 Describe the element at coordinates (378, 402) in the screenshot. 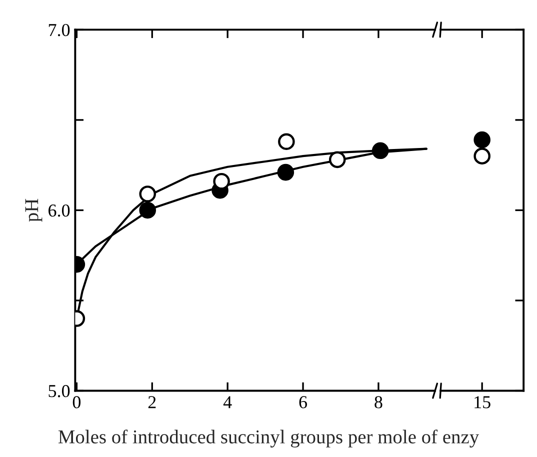

I see `x-tick-label: 8` at that location.